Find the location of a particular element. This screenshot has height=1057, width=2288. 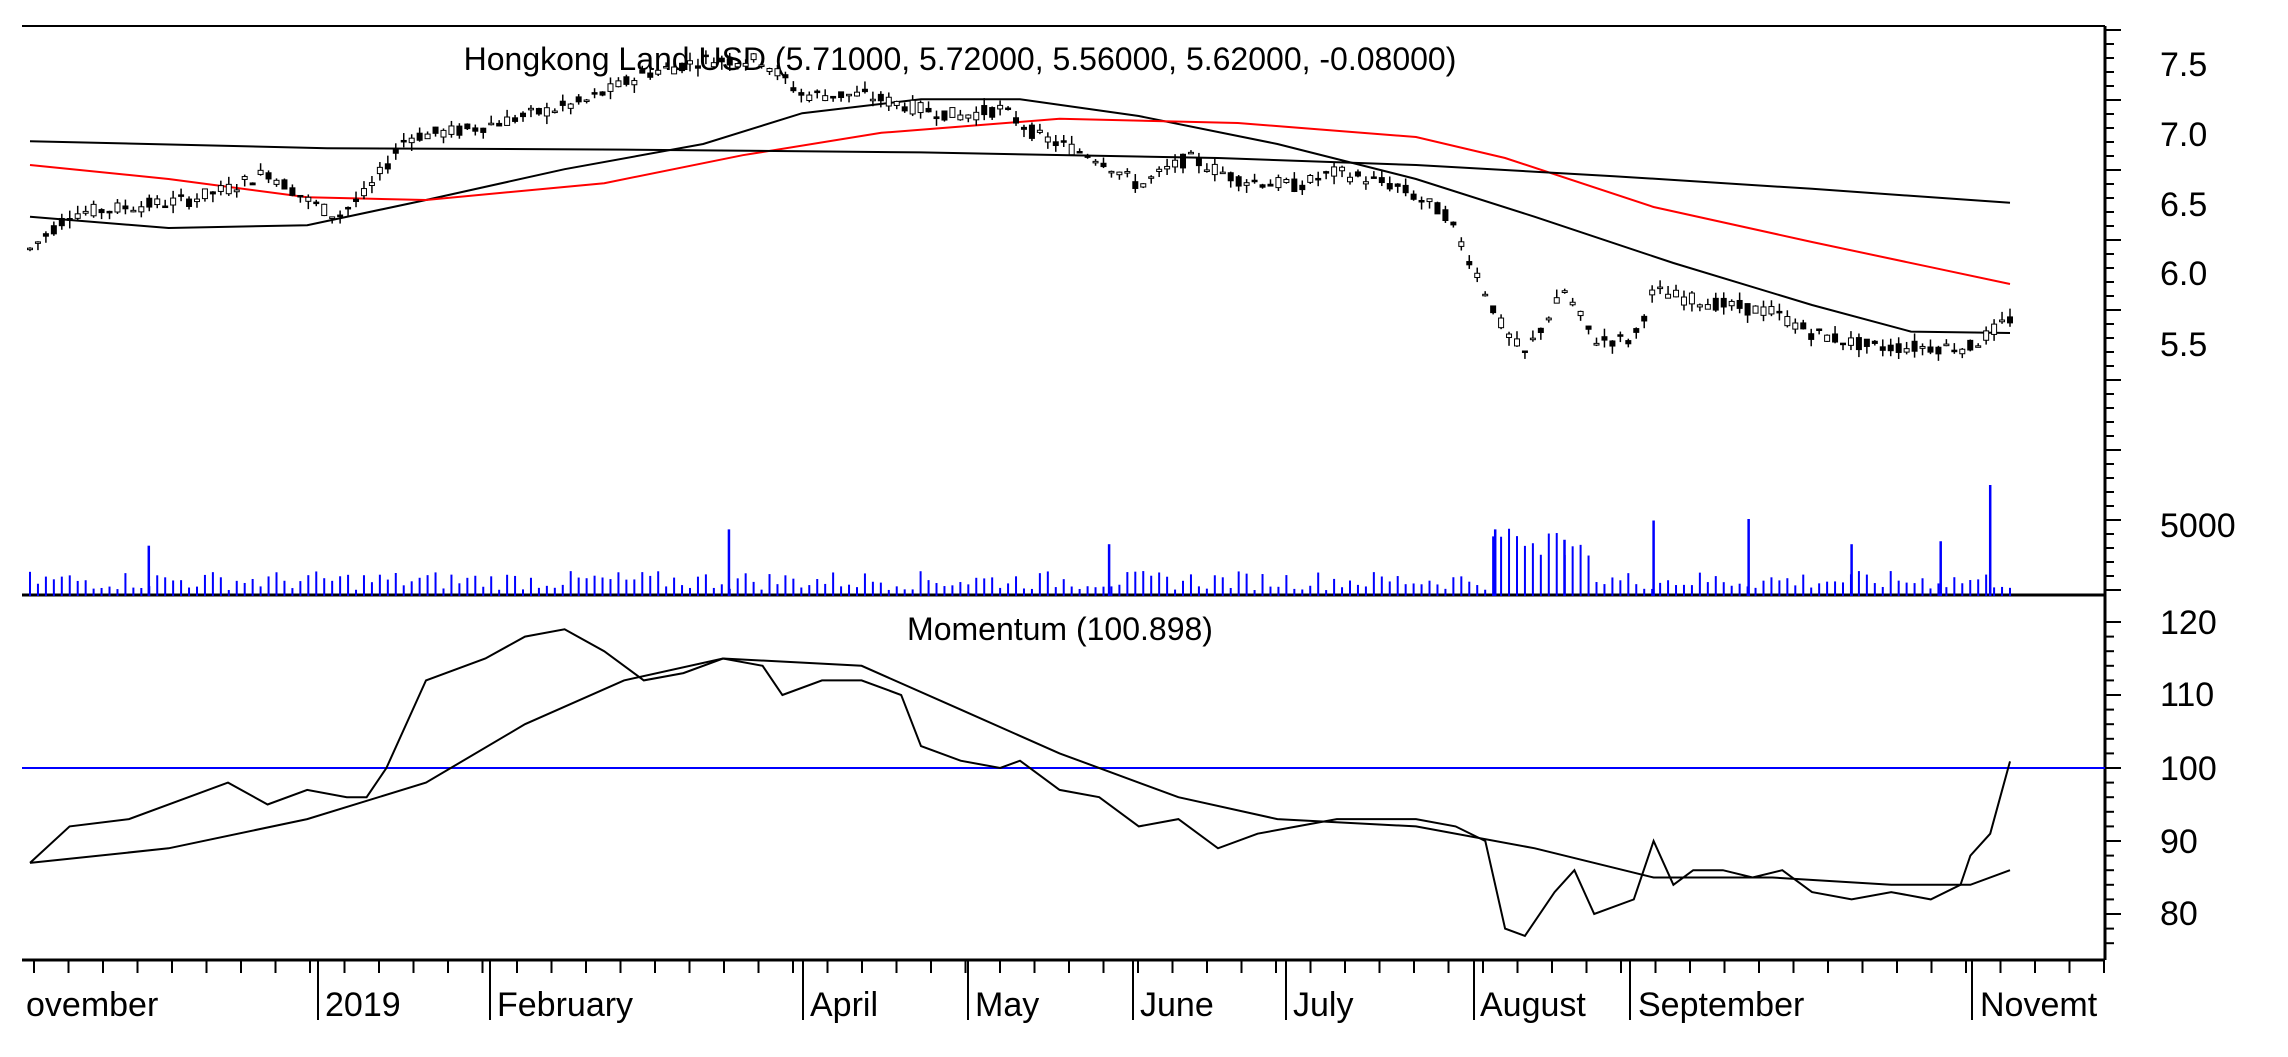

x-axis-label: July is located at coordinates (1323, 1005).